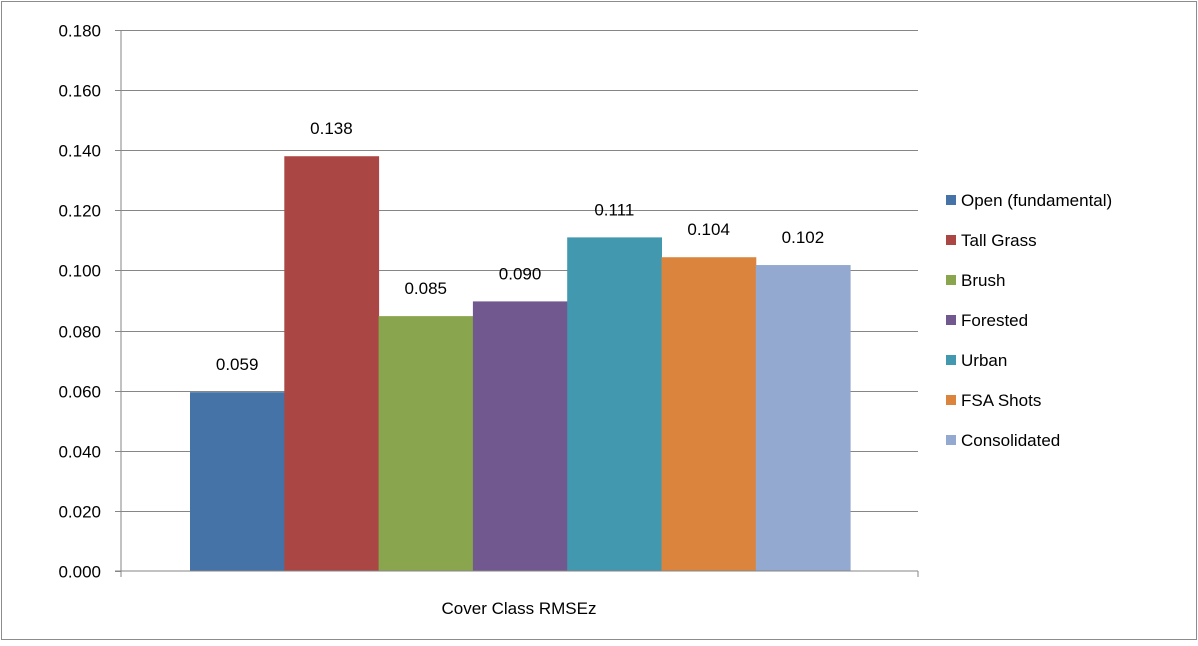  Describe the element at coordinates (708, 229) in the screenshot. I see `data-label: 0.104` at that location.